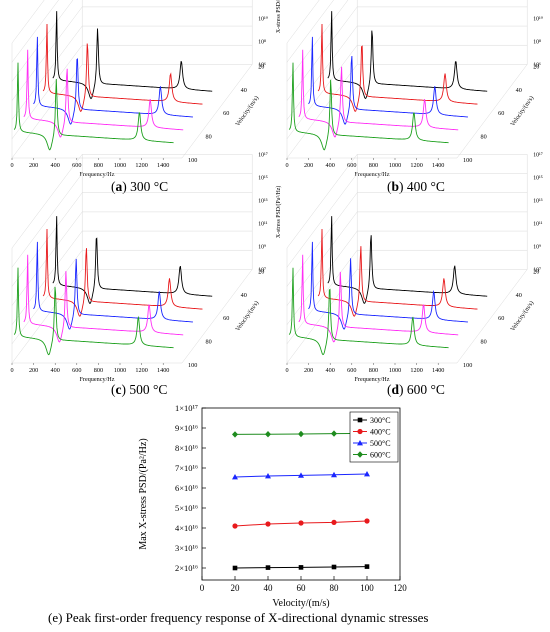  I want to click on x-tick-label: 100, so click(367, 588).